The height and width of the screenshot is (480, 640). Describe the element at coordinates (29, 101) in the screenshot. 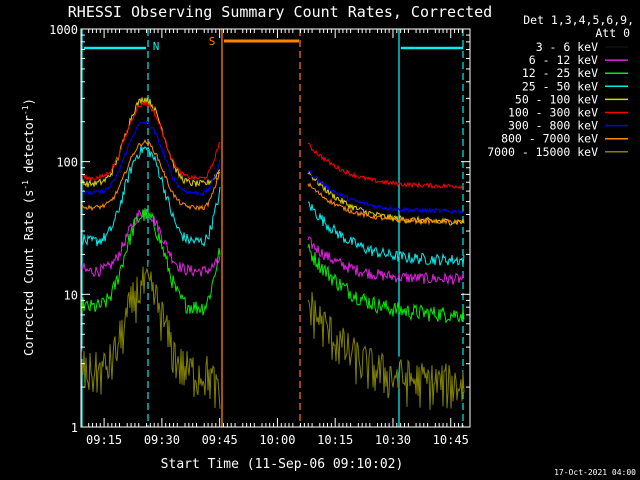

I see `y-axis-label-part: )` at that location.